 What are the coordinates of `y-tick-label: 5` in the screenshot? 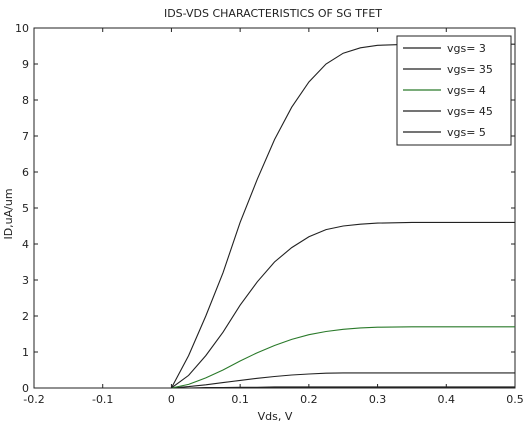 It's located at (25, 208).